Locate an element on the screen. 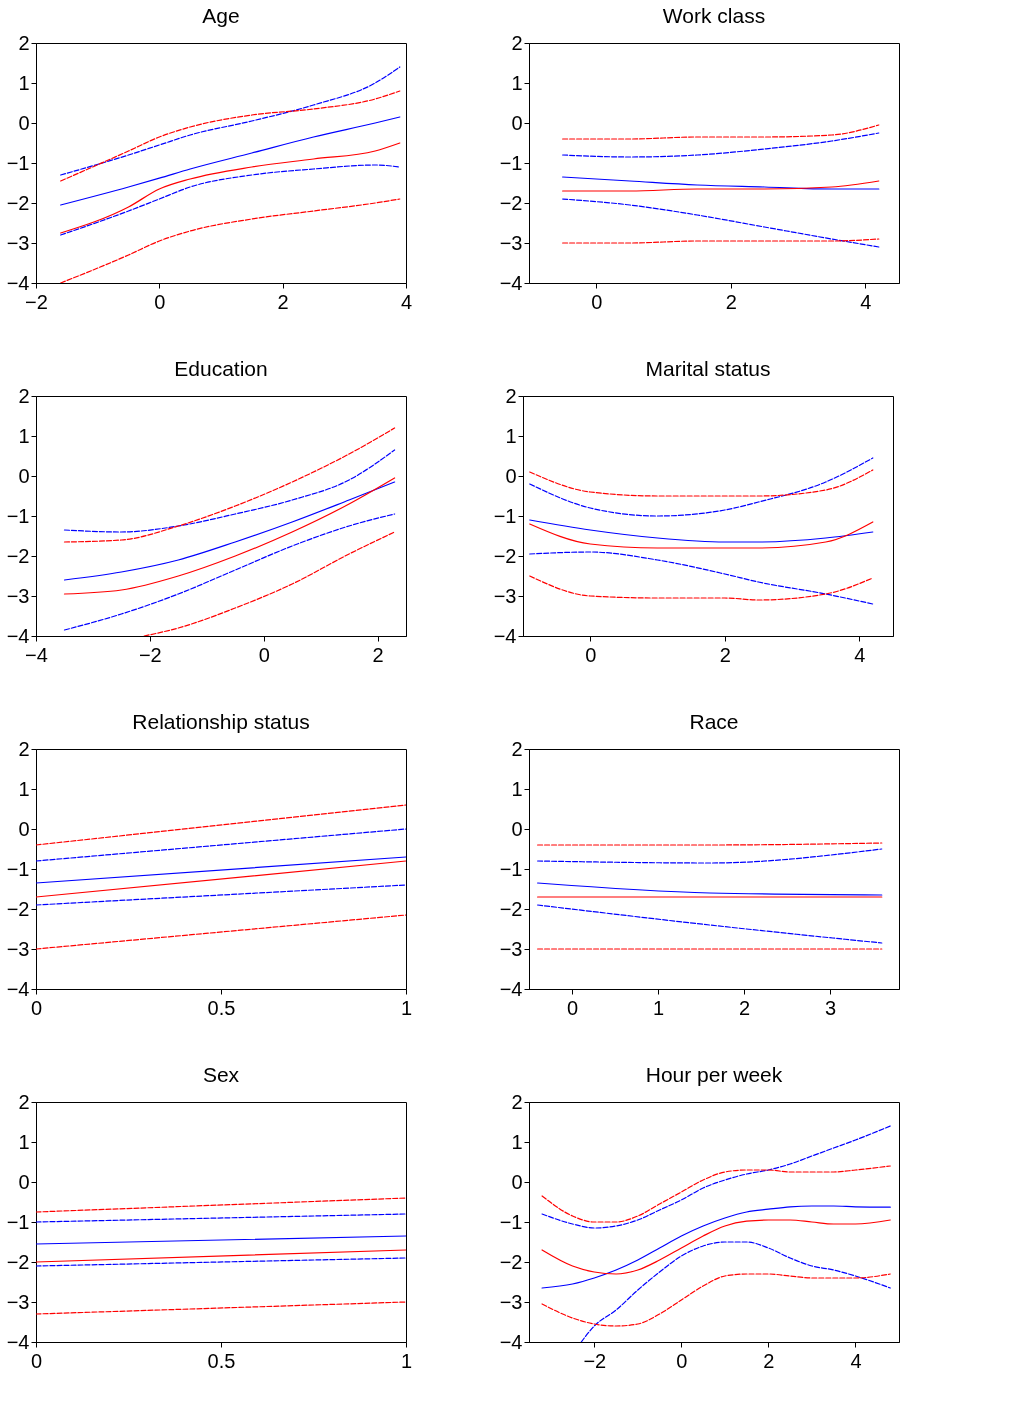 The image size is (1028, 1412). chart-title: Hour per week is located at coordinates (714, 1074).